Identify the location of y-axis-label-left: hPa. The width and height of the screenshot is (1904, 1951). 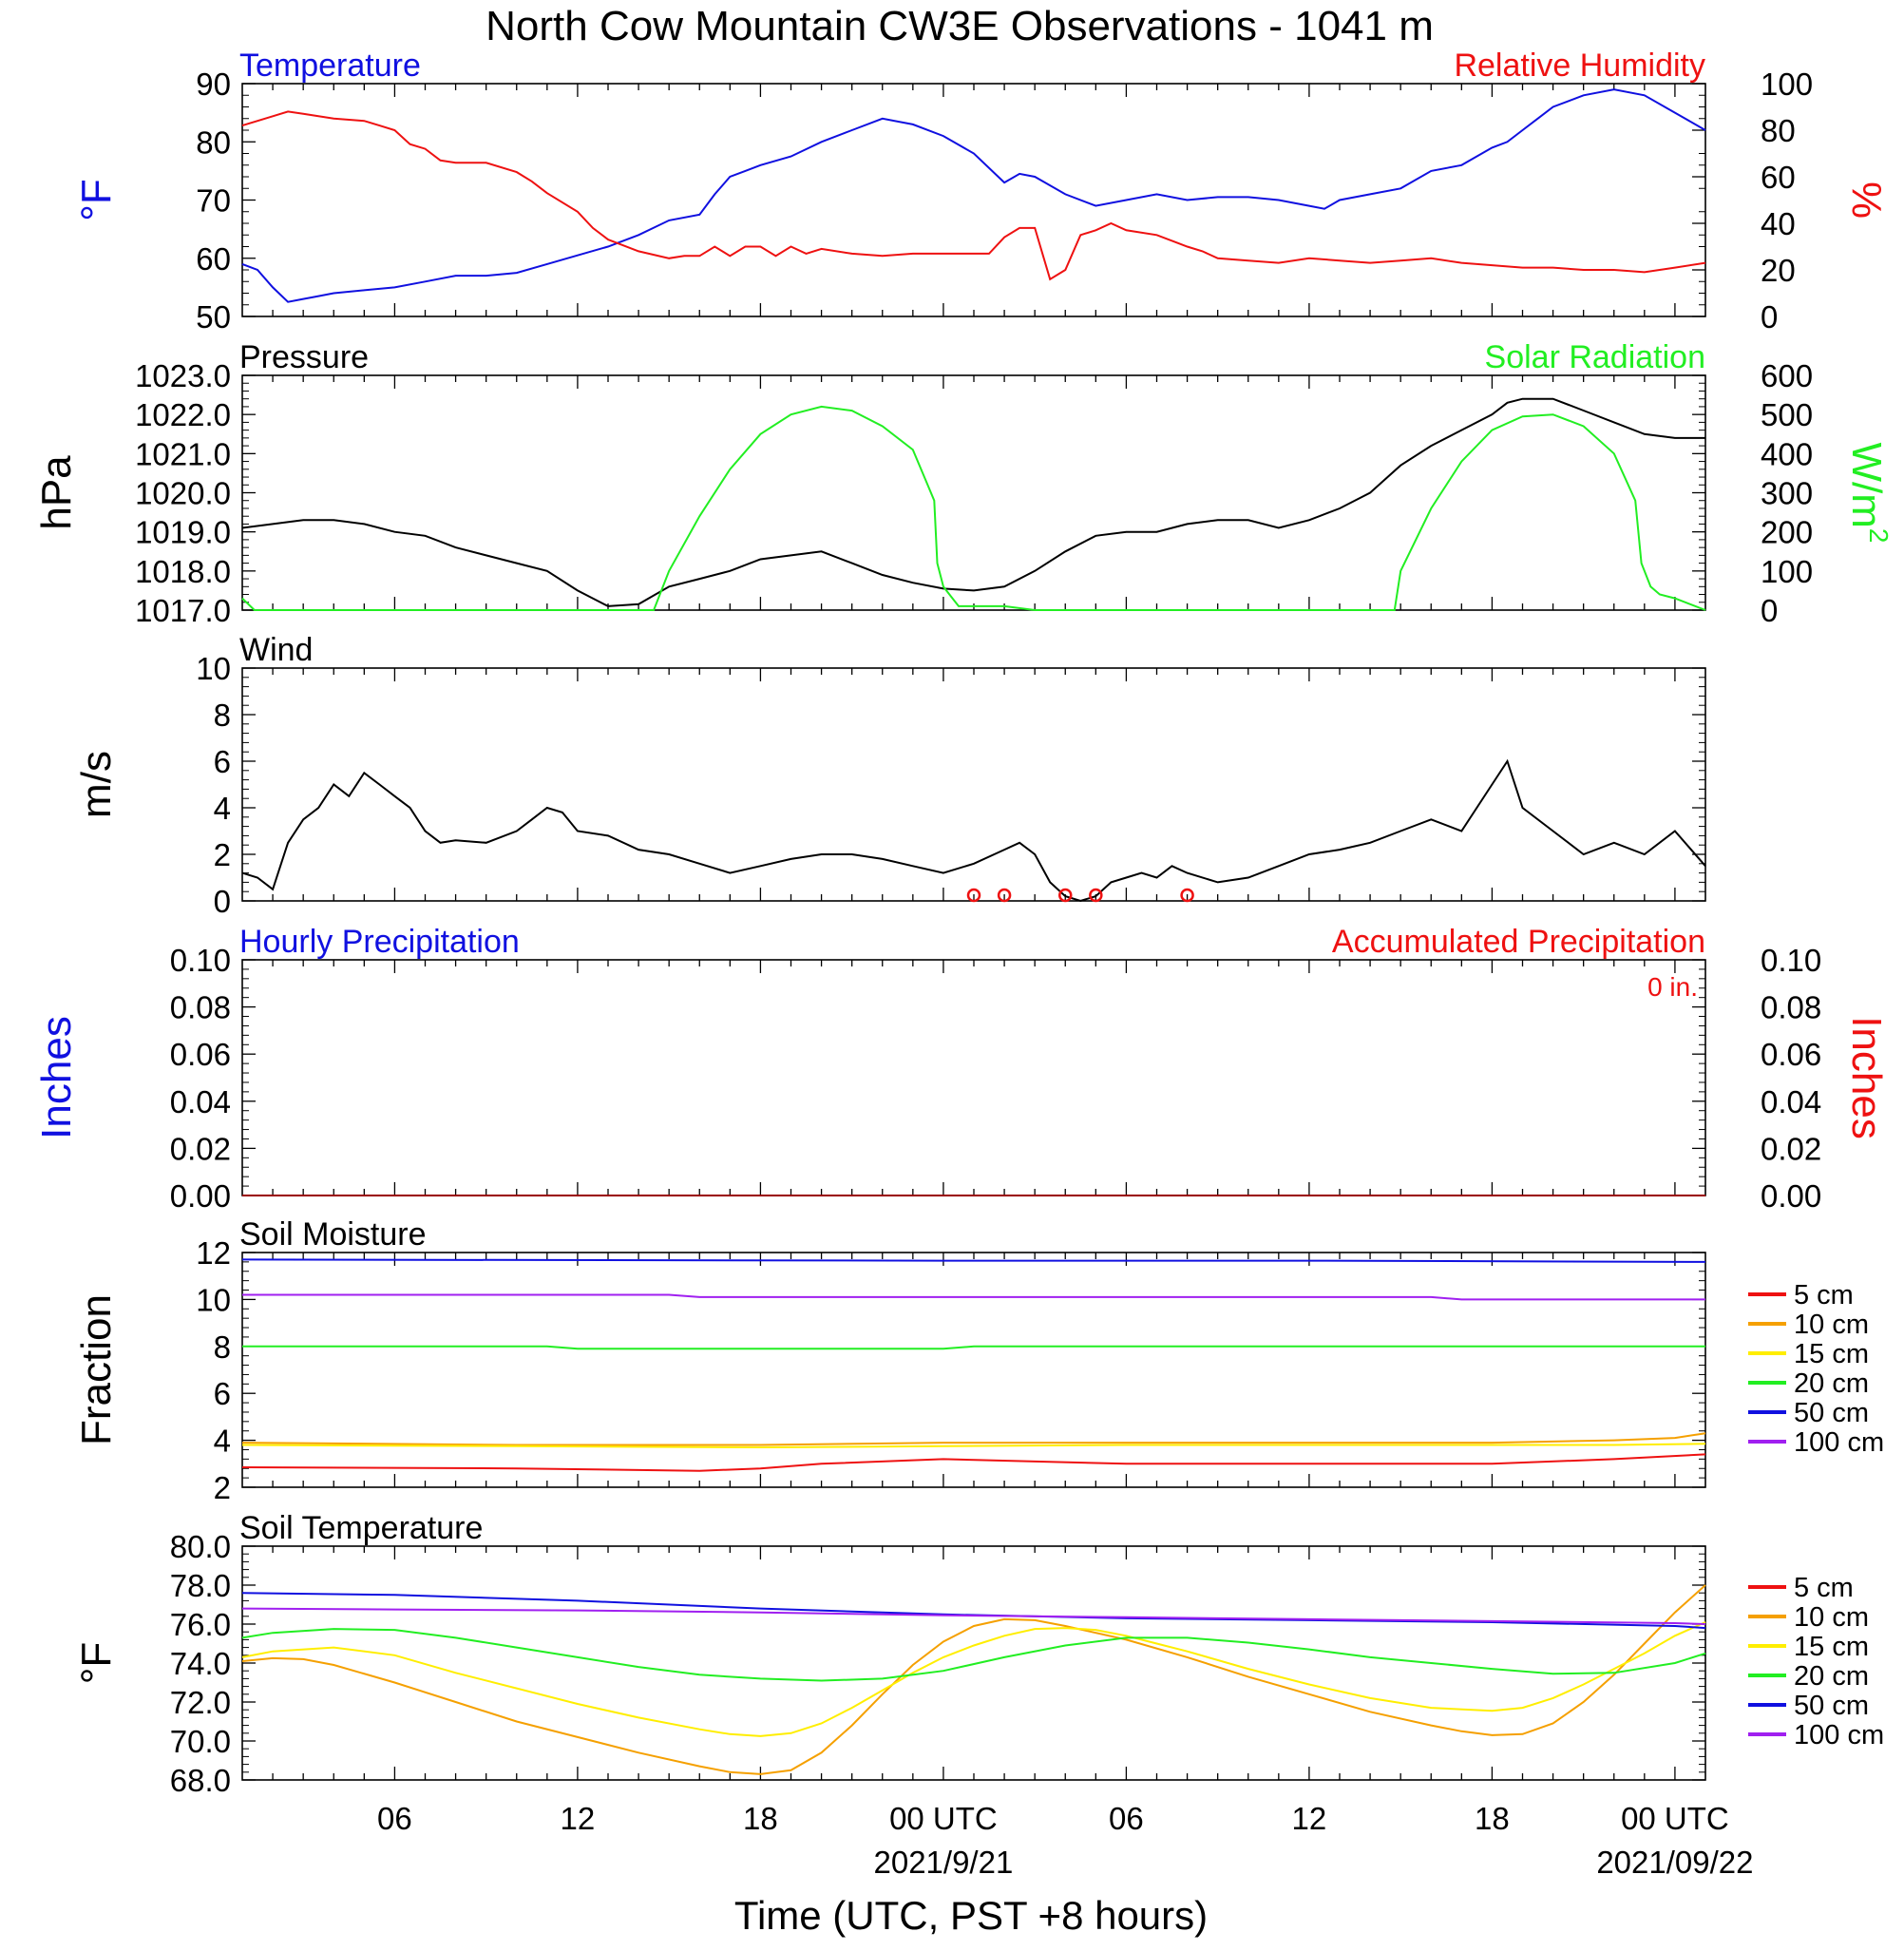
(57, 492).